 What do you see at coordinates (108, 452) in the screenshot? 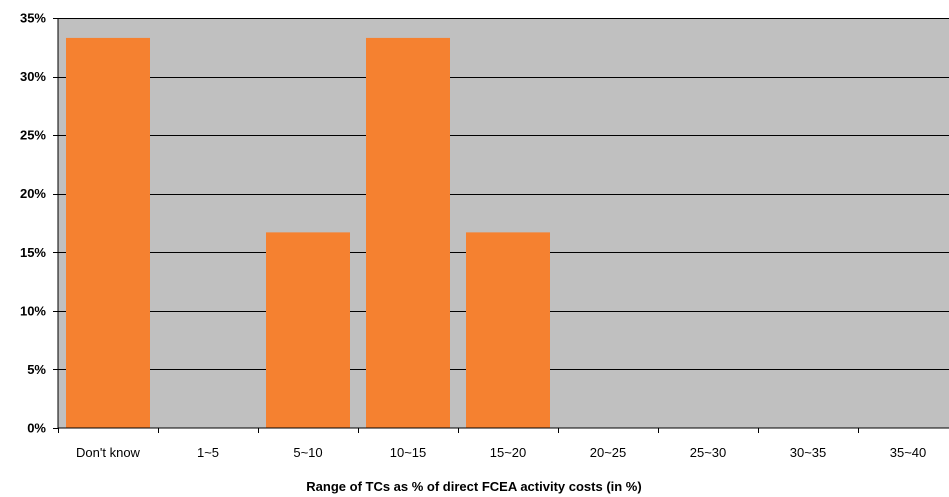
I see `x-tick-label: Don't know` at bounding box center [108, 452].